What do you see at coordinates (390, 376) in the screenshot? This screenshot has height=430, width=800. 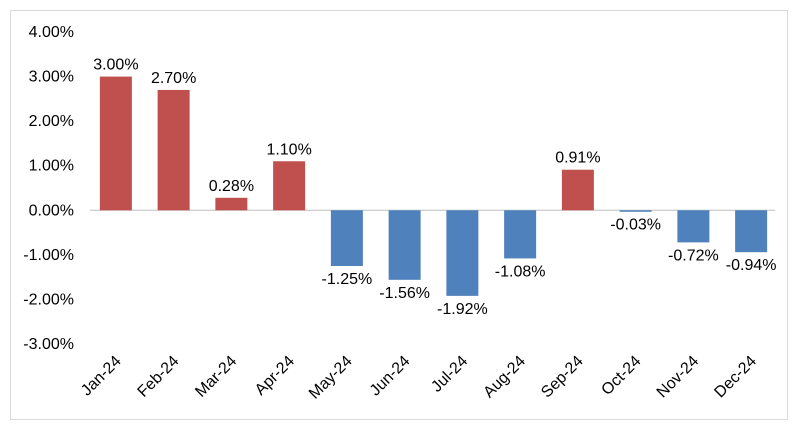 I see `x-tick-label: Jun-24` at bounding box center [390, 376].